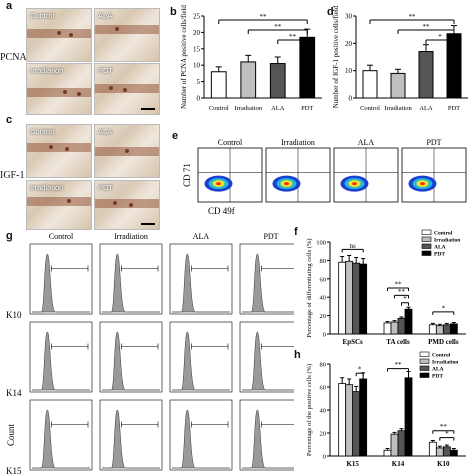  Describe the element at coordinates (439, 330) in the screenshot. I see `bar-irradiation-pmd-cells` at that location.